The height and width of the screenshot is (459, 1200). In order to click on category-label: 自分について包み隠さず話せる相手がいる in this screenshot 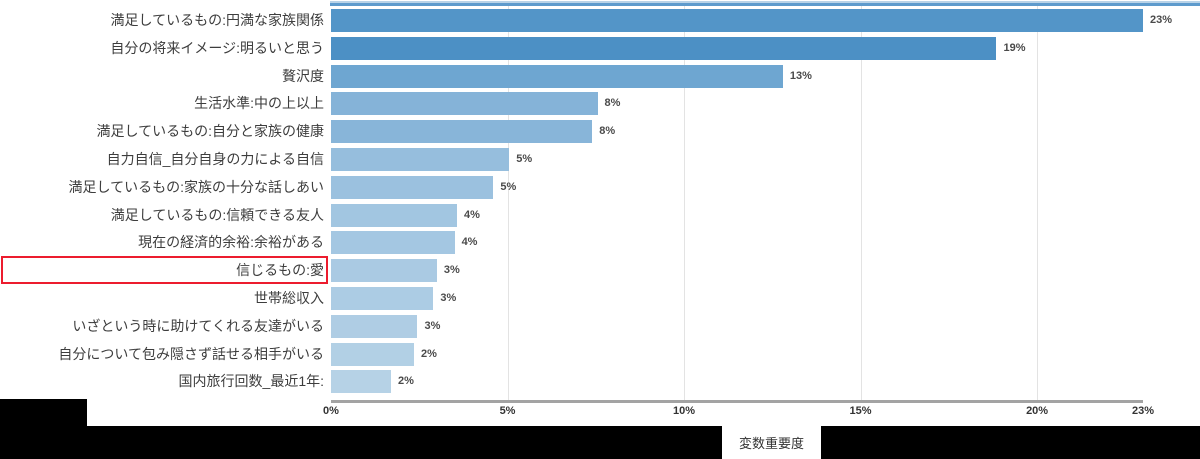, I will do `click(191, 353)`.